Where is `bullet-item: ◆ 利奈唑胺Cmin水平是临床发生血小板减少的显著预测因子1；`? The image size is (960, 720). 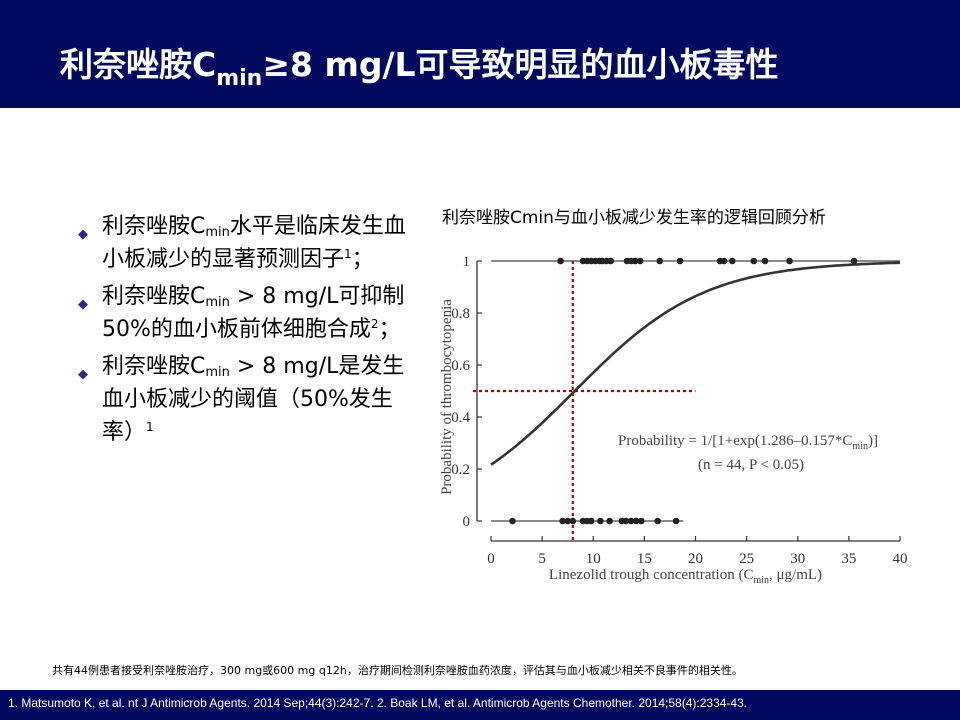 bullet-item: ◆ 利奈唑胺Cmin水平是临床发生血小板减少的显著预测因子1； is located at coordinates (242, 243).